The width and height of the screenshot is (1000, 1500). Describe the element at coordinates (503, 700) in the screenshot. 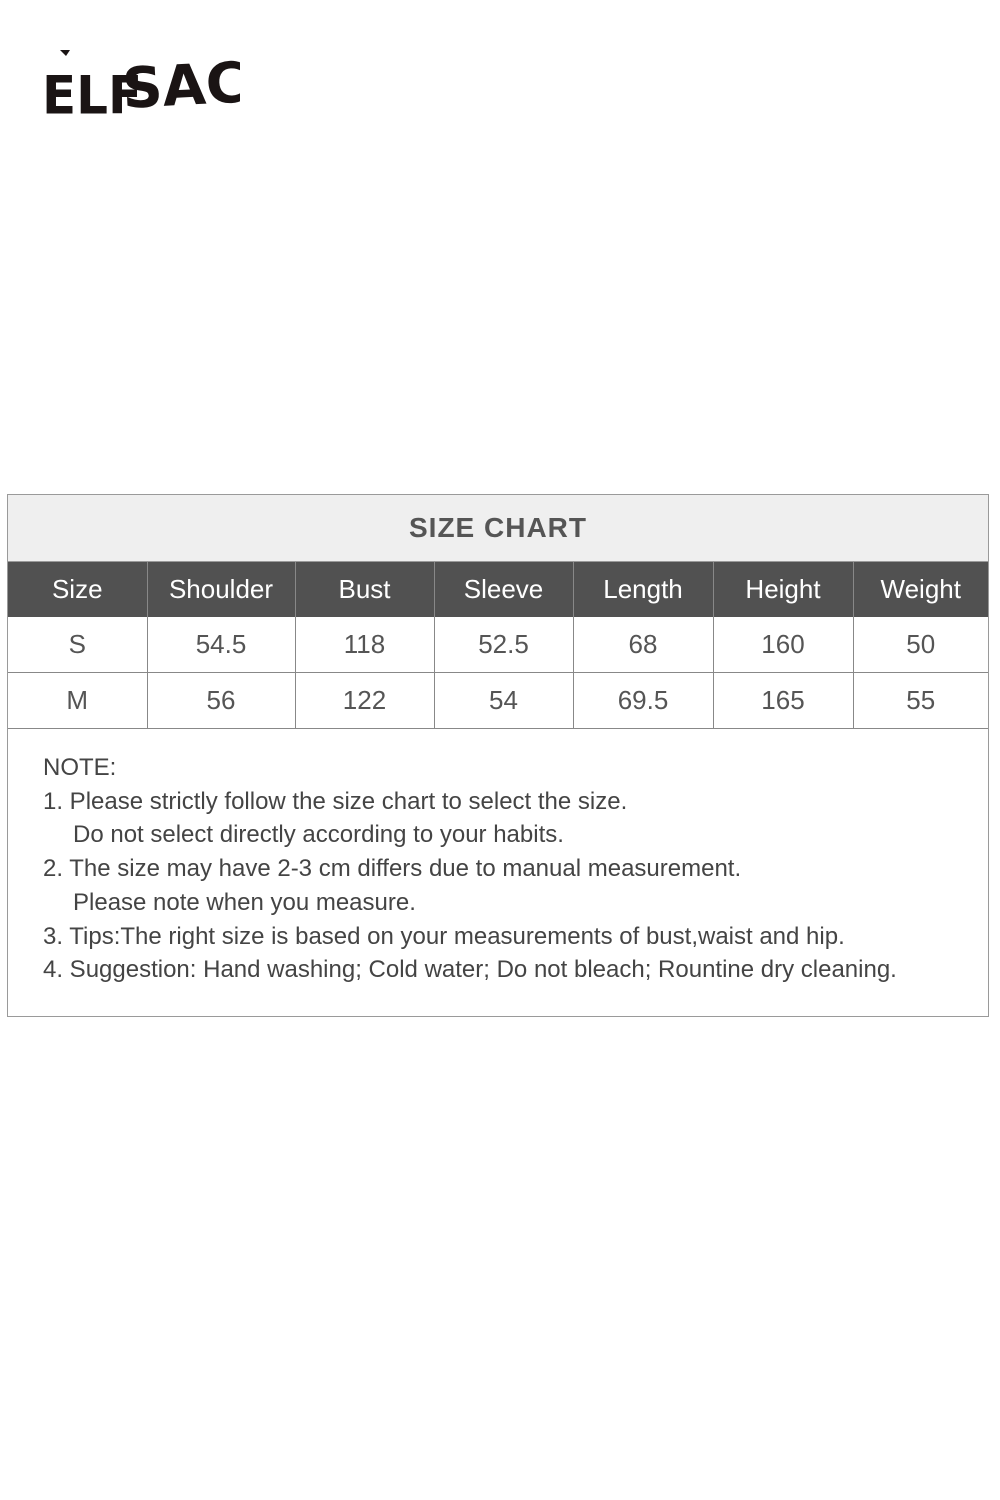

I see `cell: 54` at that location.